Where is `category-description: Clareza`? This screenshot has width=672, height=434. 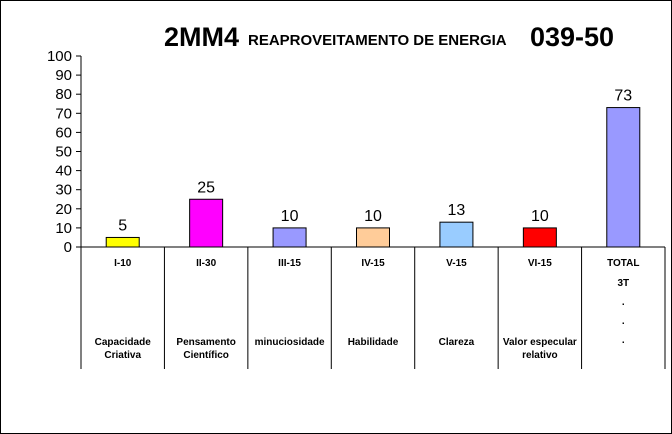
category-description: Clareza is located at coordinates (457, 342).